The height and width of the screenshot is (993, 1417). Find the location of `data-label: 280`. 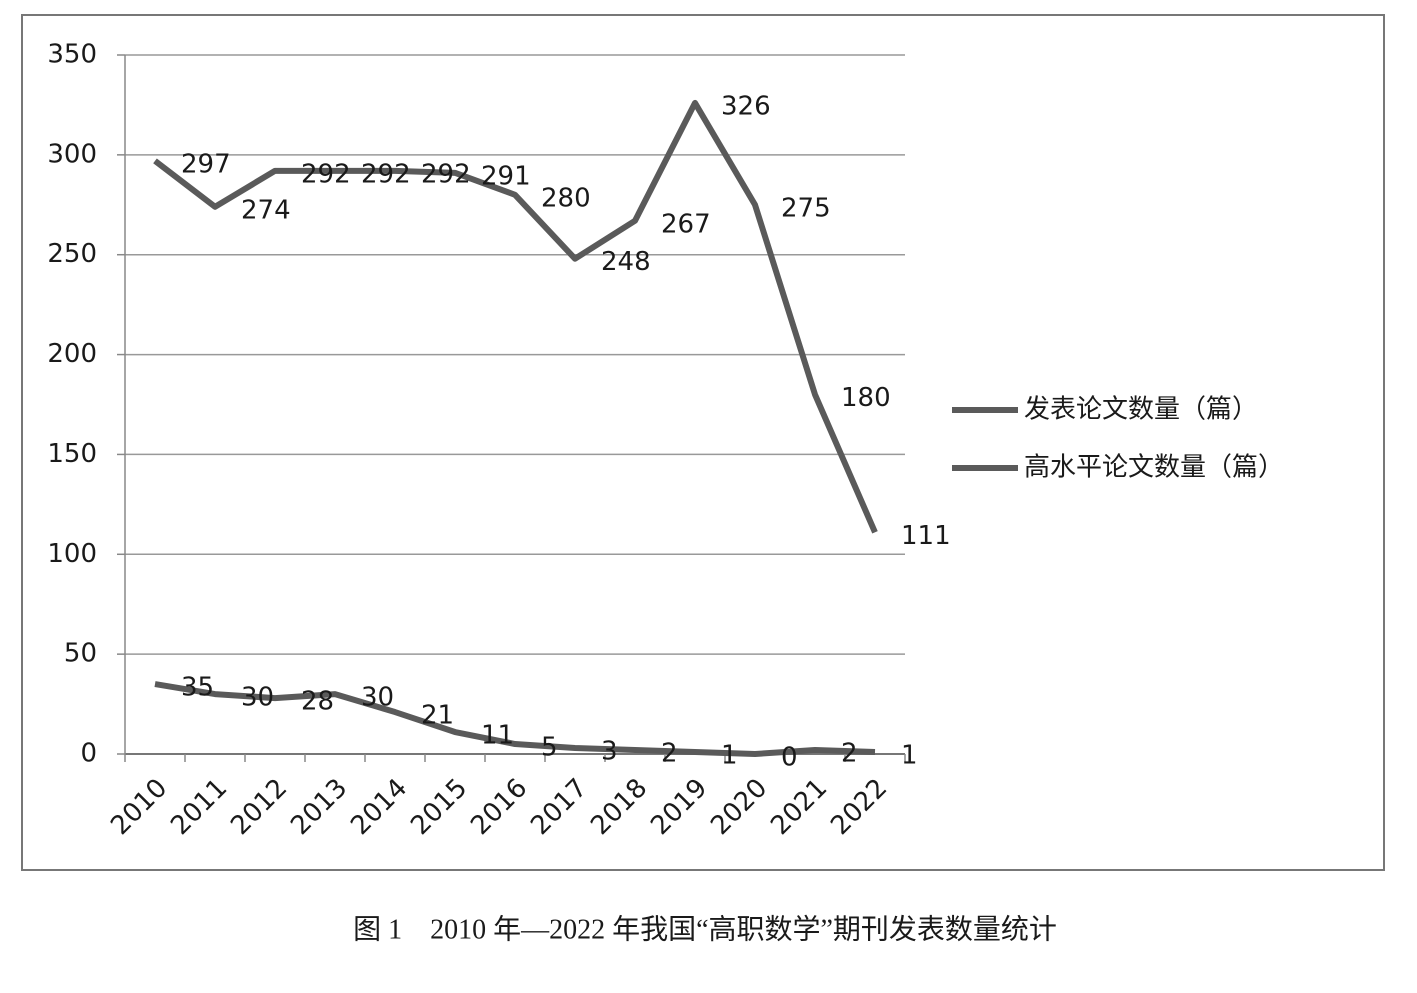

data-label: 280 is located at coordinates (566, 198).